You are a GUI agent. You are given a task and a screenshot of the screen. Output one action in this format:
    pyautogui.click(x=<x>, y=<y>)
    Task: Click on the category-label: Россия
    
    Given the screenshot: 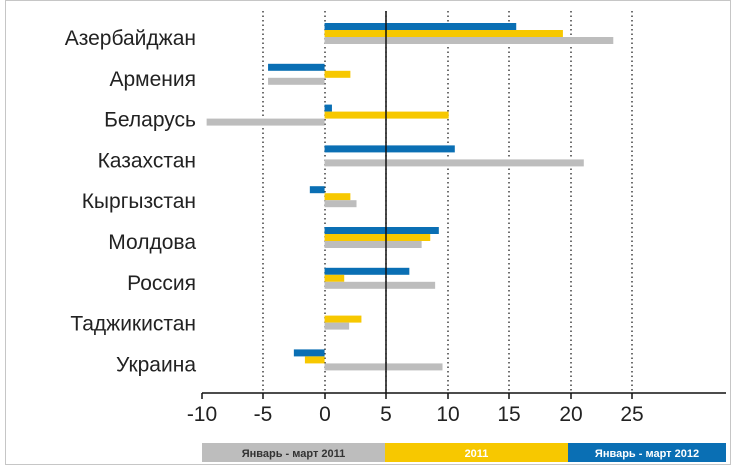 What is the action you would take?
    pyautogui.click(x=161, y=283)
    